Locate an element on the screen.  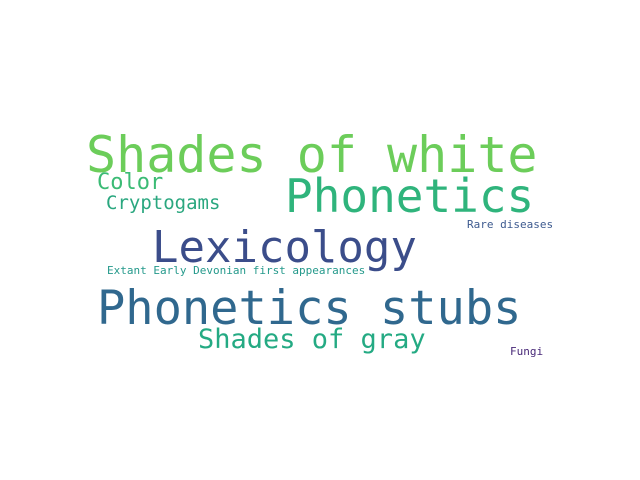
word-rare-diseases: Rare diseases is located at coordinates (510, 224).